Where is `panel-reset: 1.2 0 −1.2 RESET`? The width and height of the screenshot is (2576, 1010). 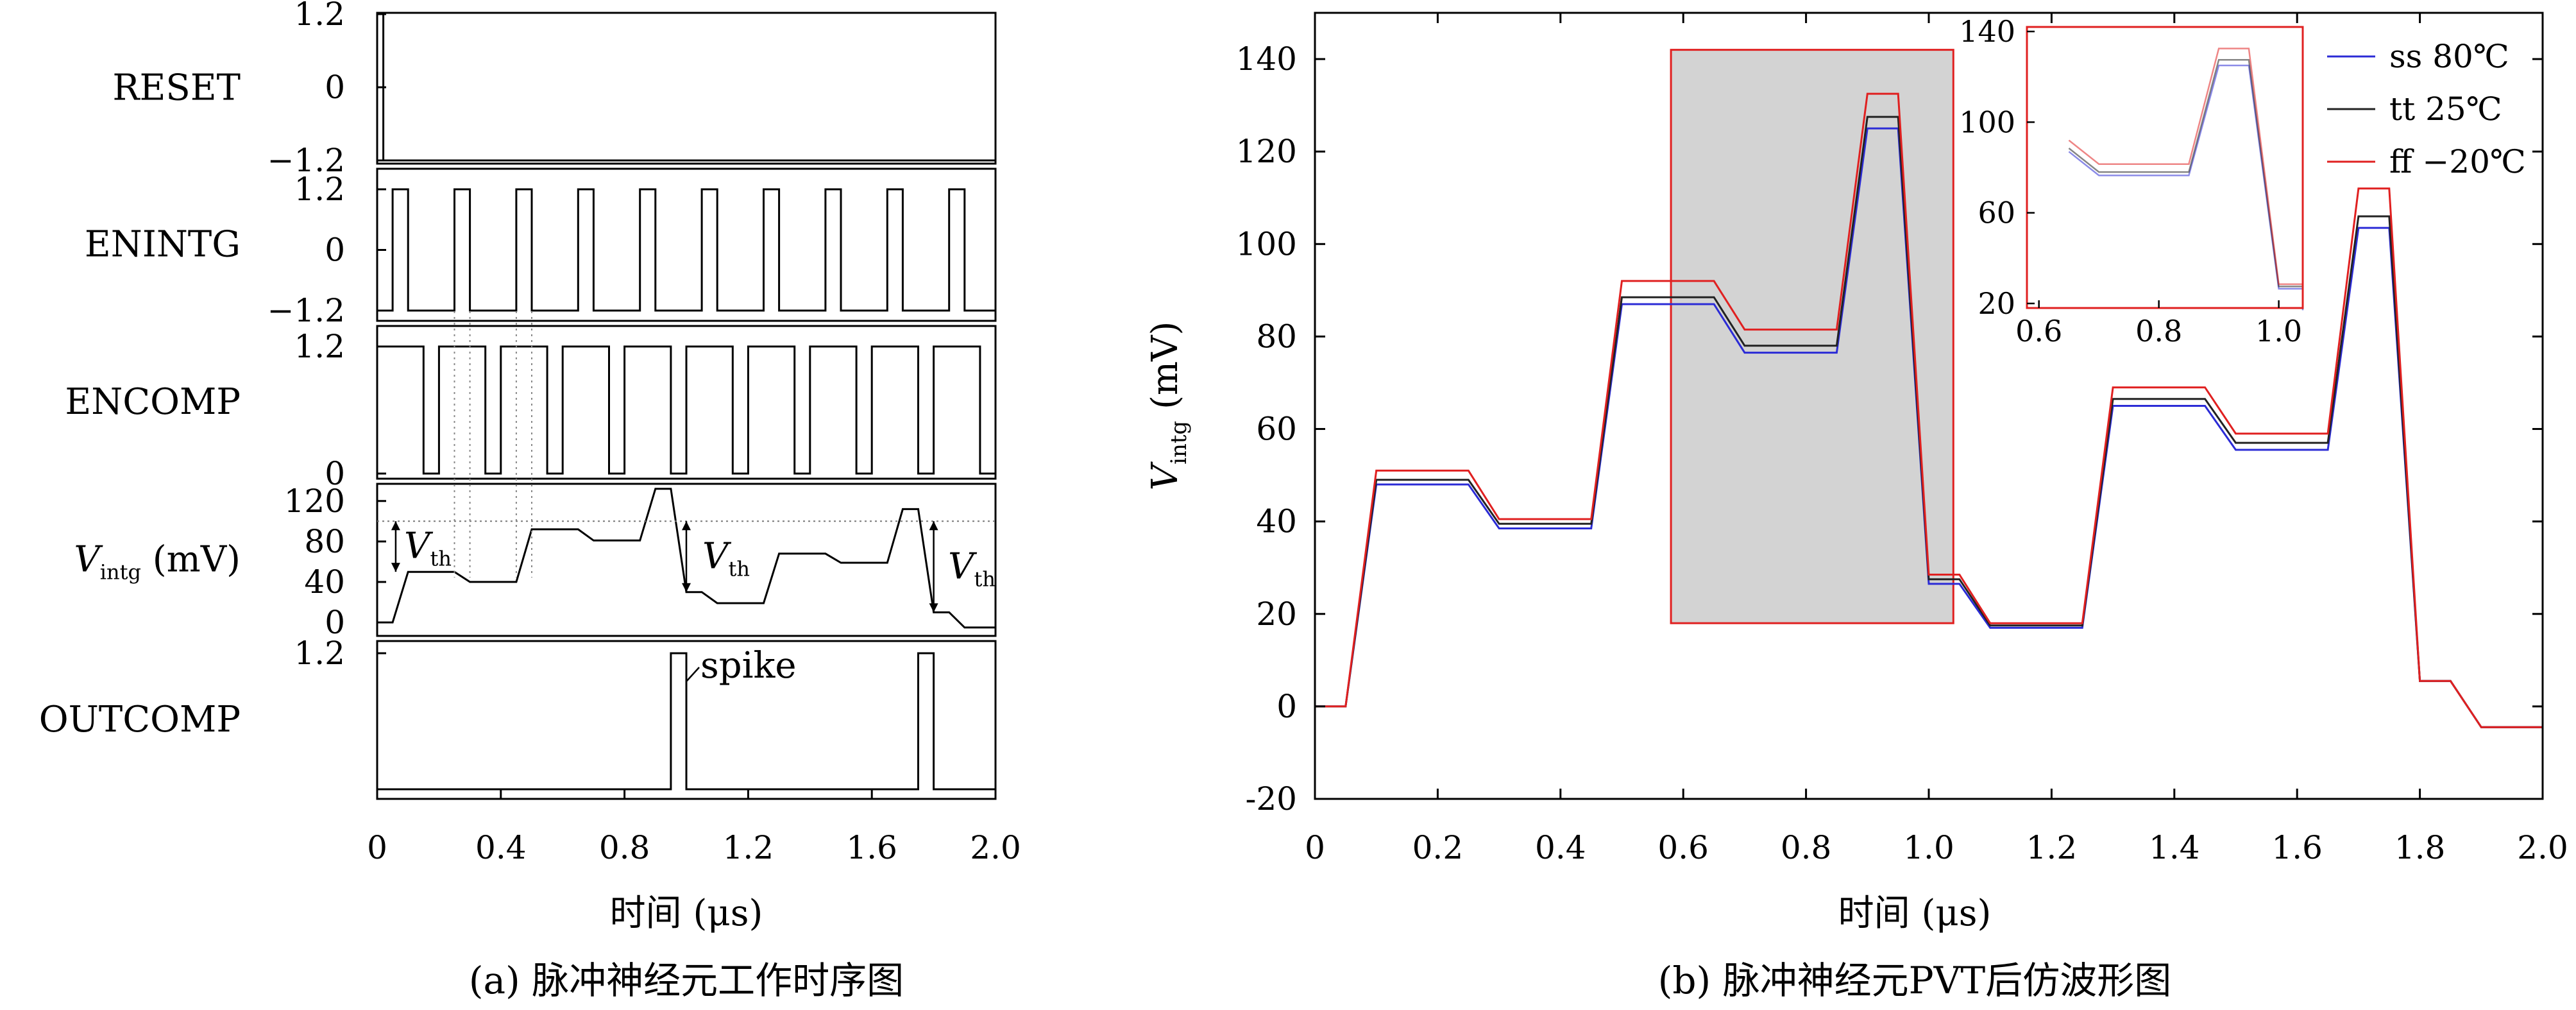
panel-reset: 1.2 0 −1.2 RESET is located at coordinates (554, 89).